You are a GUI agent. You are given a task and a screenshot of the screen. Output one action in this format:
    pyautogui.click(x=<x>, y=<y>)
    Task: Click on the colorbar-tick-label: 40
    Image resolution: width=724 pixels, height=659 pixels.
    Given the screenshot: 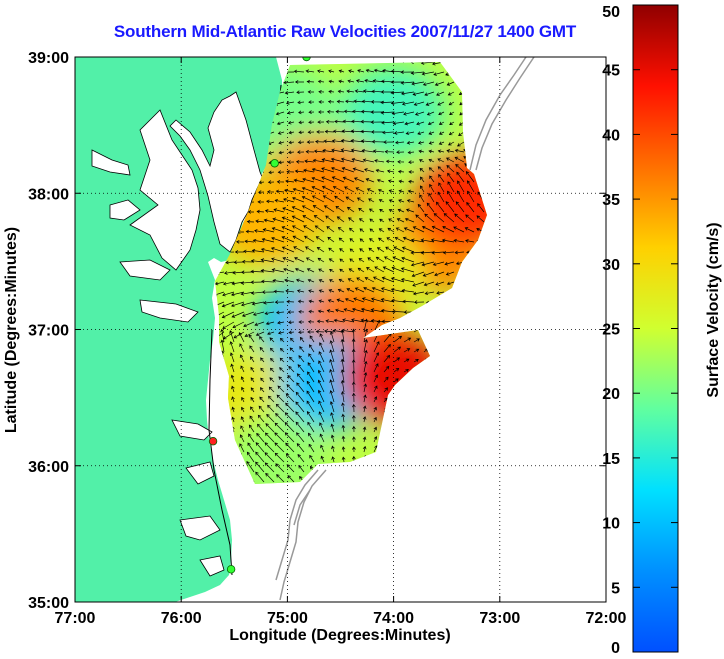 What is the action you would take?
    pyautogui.click(x=611, y=135)
    